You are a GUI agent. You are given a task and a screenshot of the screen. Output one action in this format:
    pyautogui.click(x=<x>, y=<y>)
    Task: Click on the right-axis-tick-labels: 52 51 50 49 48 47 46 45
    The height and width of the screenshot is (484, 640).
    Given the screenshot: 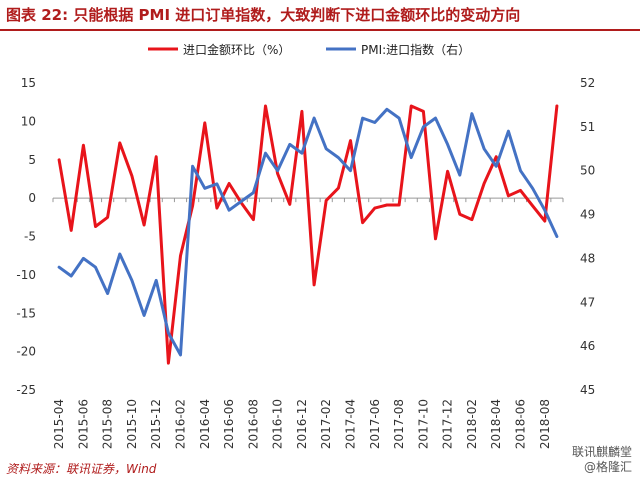 What is the action you would take?
    pyautogui.click(x=587, y=236)
    